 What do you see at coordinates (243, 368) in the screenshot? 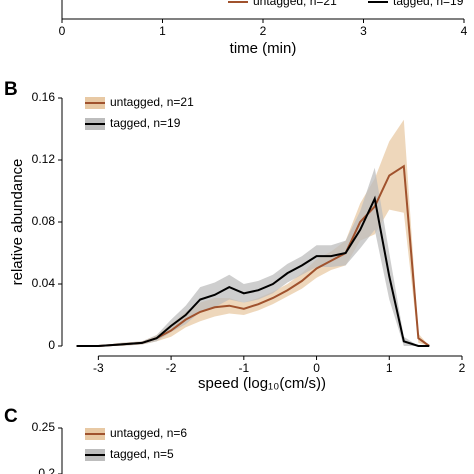
I see `x-tick-label: -1` at bounding box center [243, 368].